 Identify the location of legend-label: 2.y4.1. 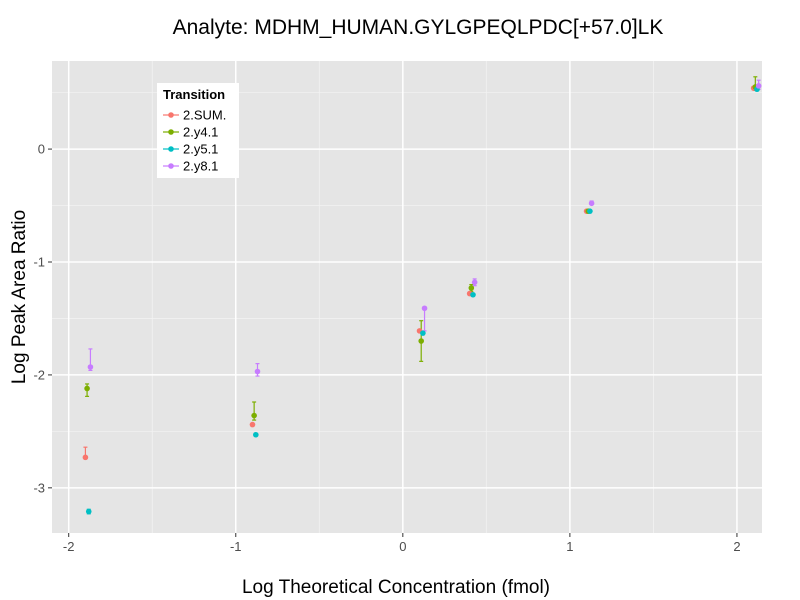
(200, 132).